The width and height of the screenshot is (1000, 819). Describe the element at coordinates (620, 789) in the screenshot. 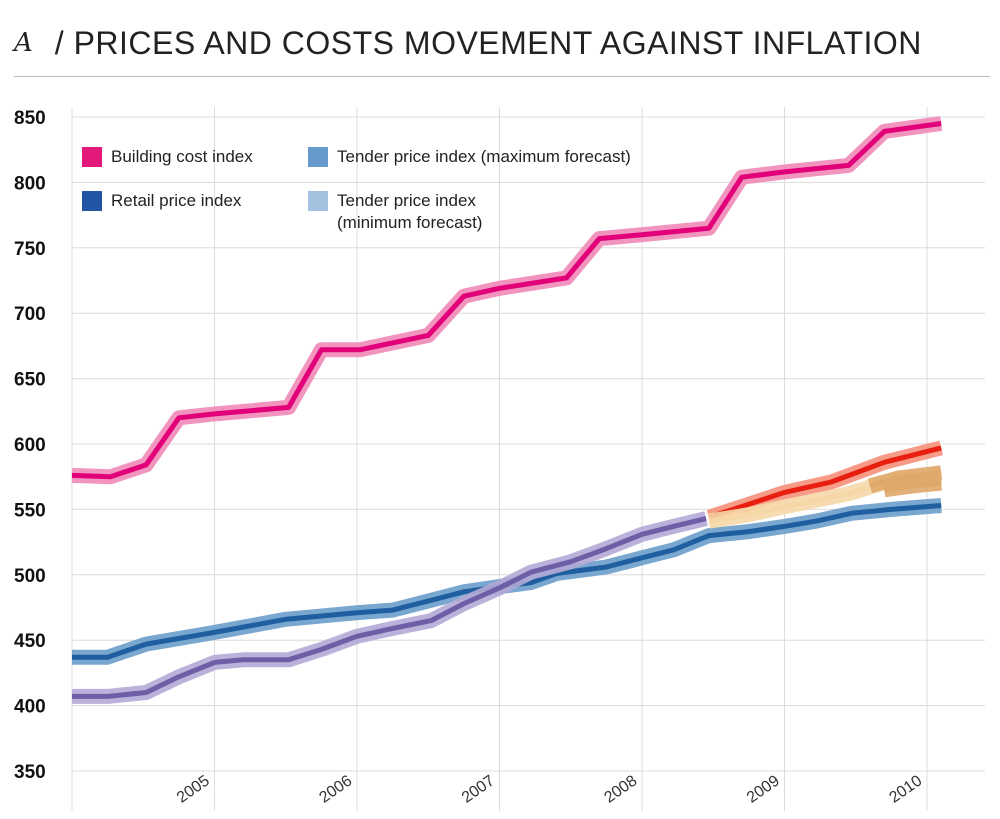

I see `x-tick-label: 2008` at that location.